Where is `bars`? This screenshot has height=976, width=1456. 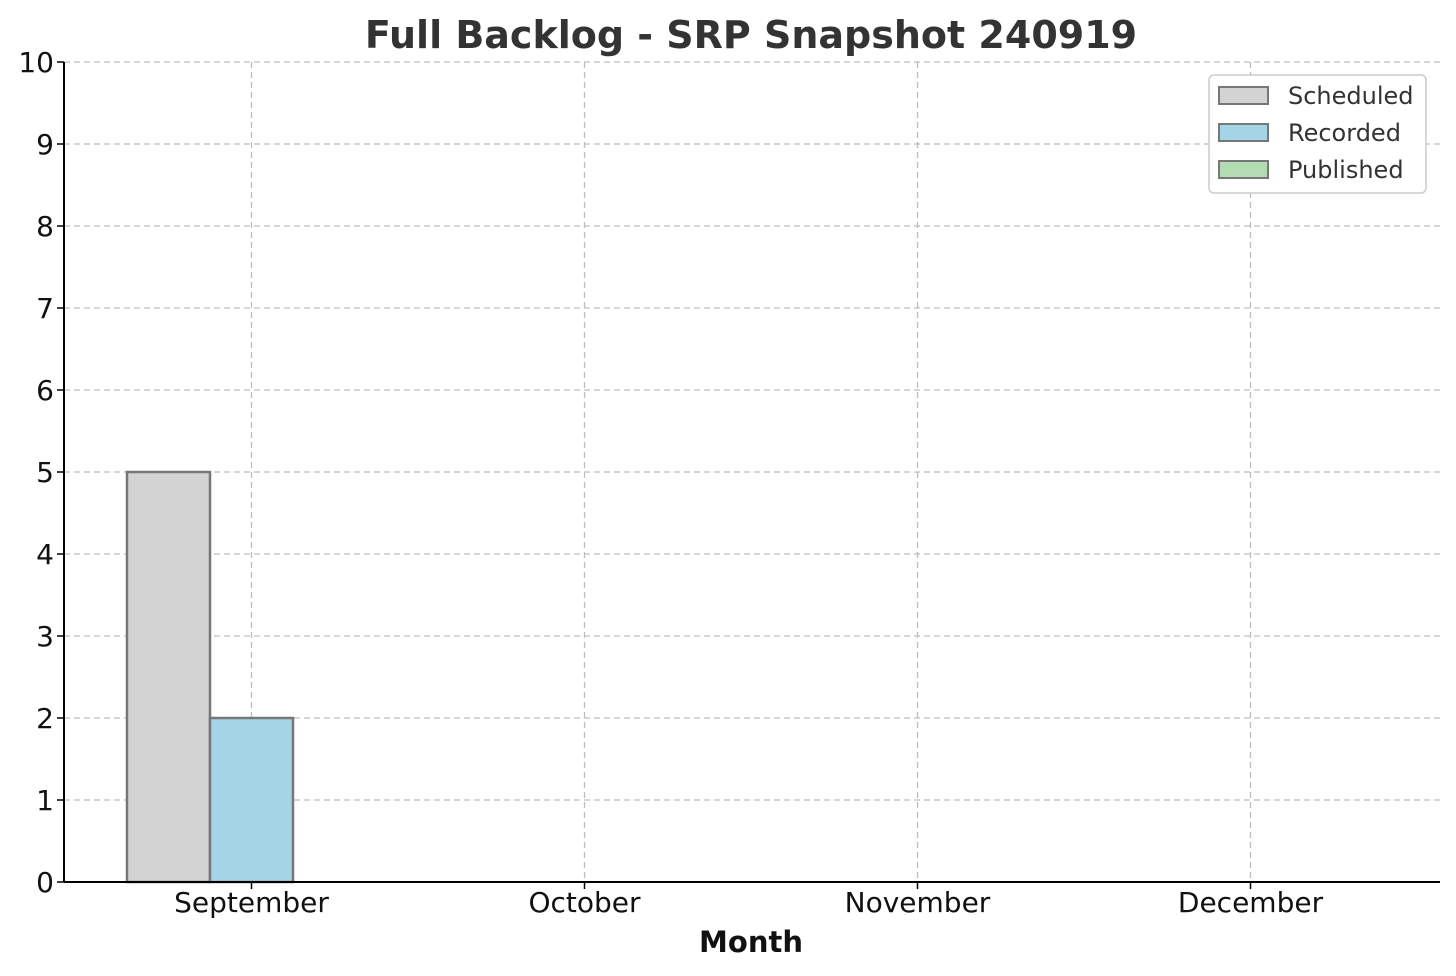
bars is located at coordinates (210, 677).